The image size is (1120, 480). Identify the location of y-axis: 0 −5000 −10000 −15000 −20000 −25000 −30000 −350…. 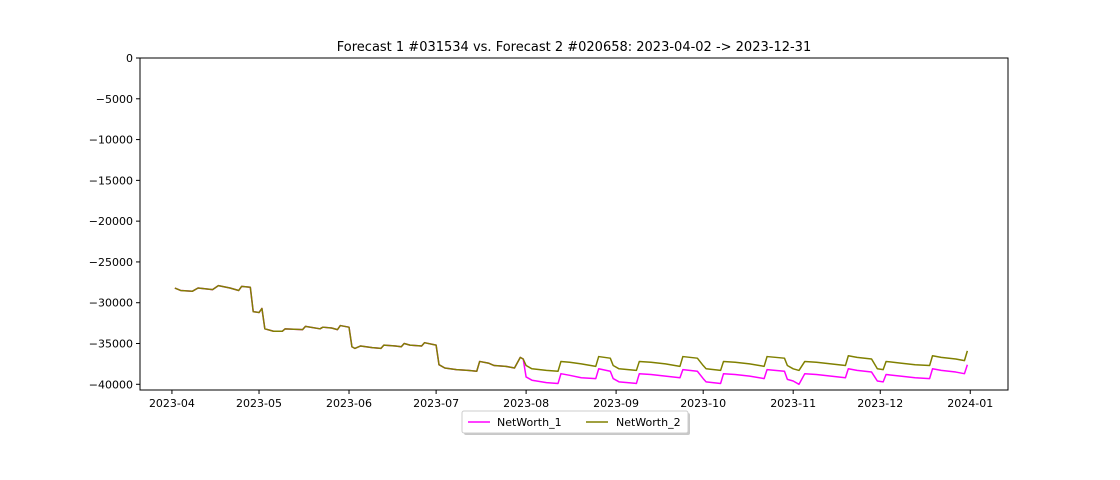
(114, 221).